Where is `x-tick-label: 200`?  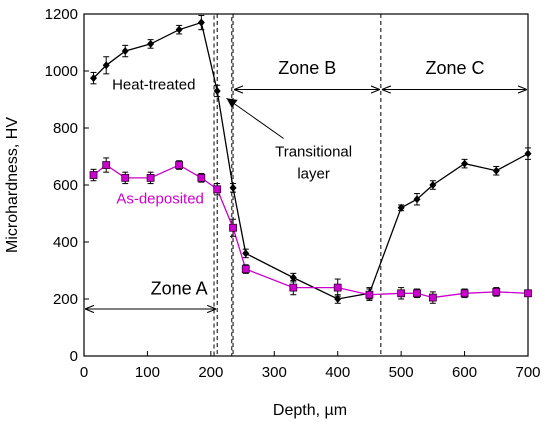
x-tick-label: 200 is located at coordinates (210, 372).